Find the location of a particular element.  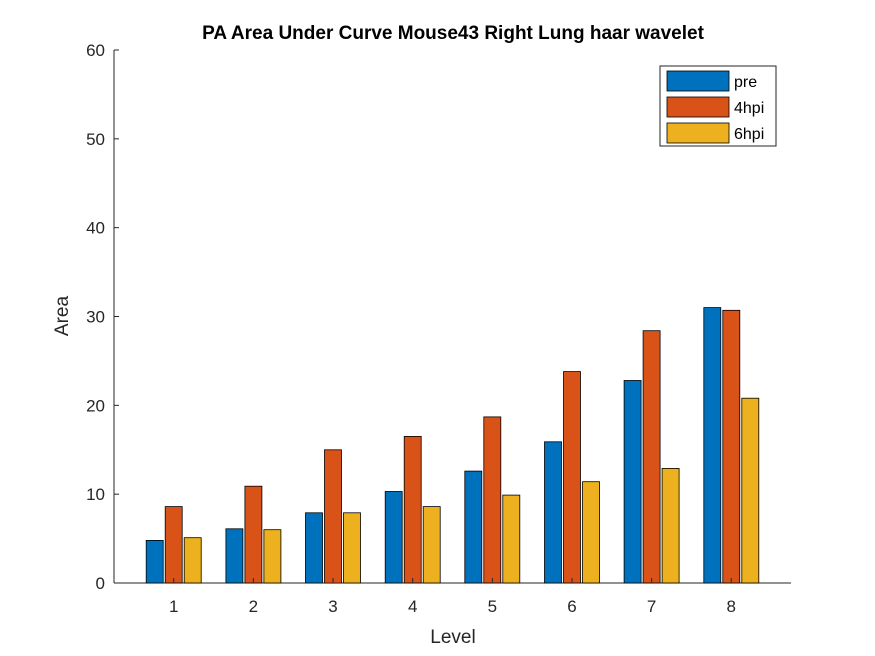

x-tick-label: 8 is located at coordinates (731, 606).